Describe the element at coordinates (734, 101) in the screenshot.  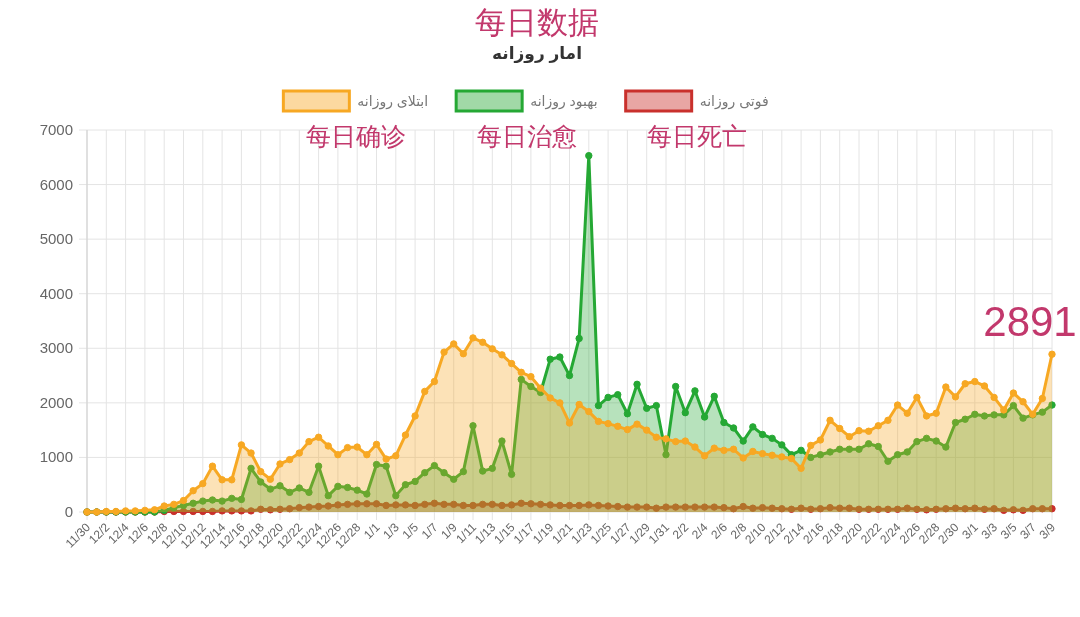
I see `legend-label: فوتی روزانه` at that location.